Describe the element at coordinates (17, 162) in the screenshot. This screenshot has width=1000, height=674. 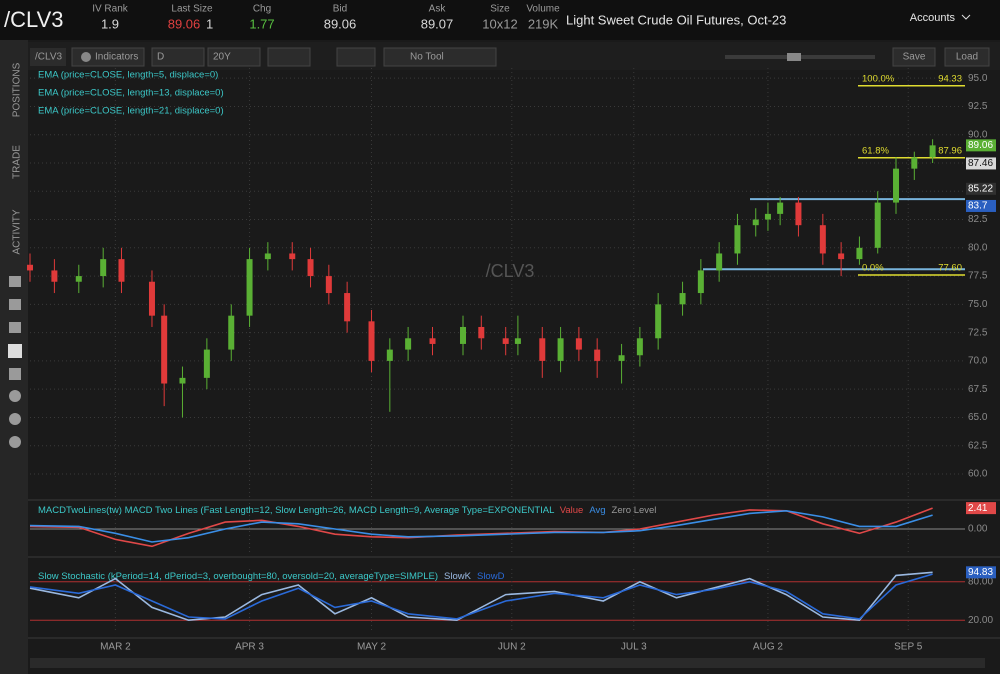
I see `sidebar-tab: TRADE` at that location.